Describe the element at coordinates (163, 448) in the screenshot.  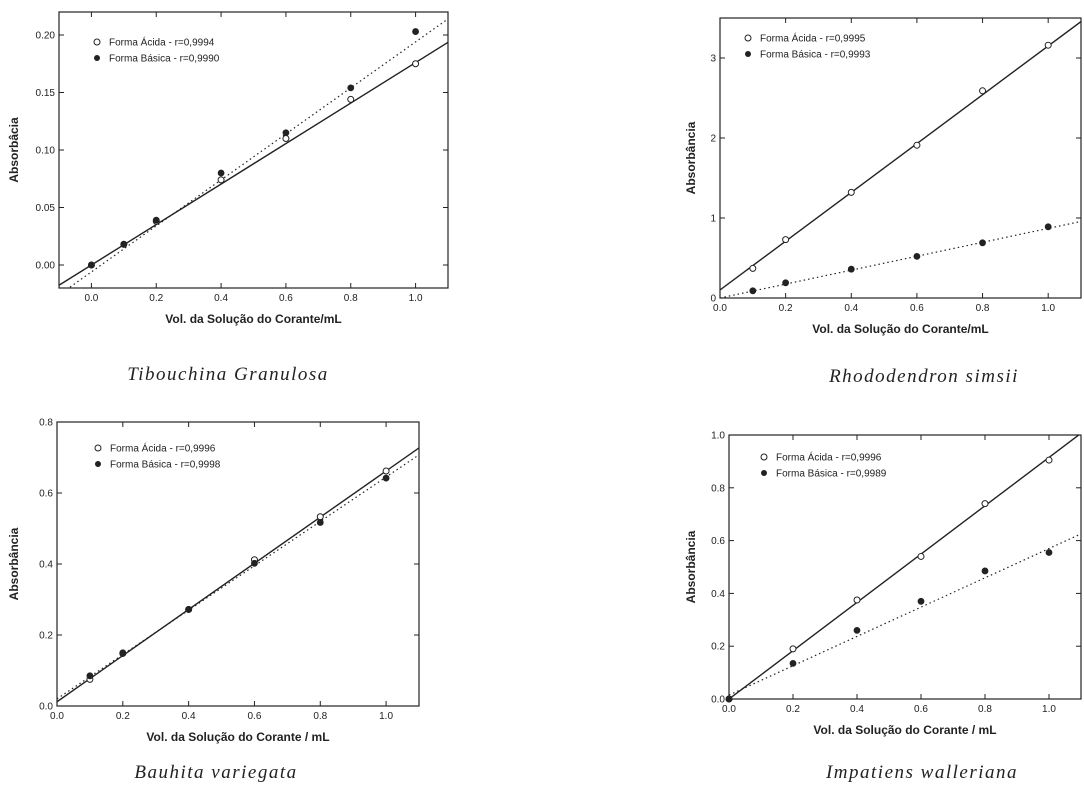
I see `legend-label: Forma Ácida - r=0,9996` at that location.